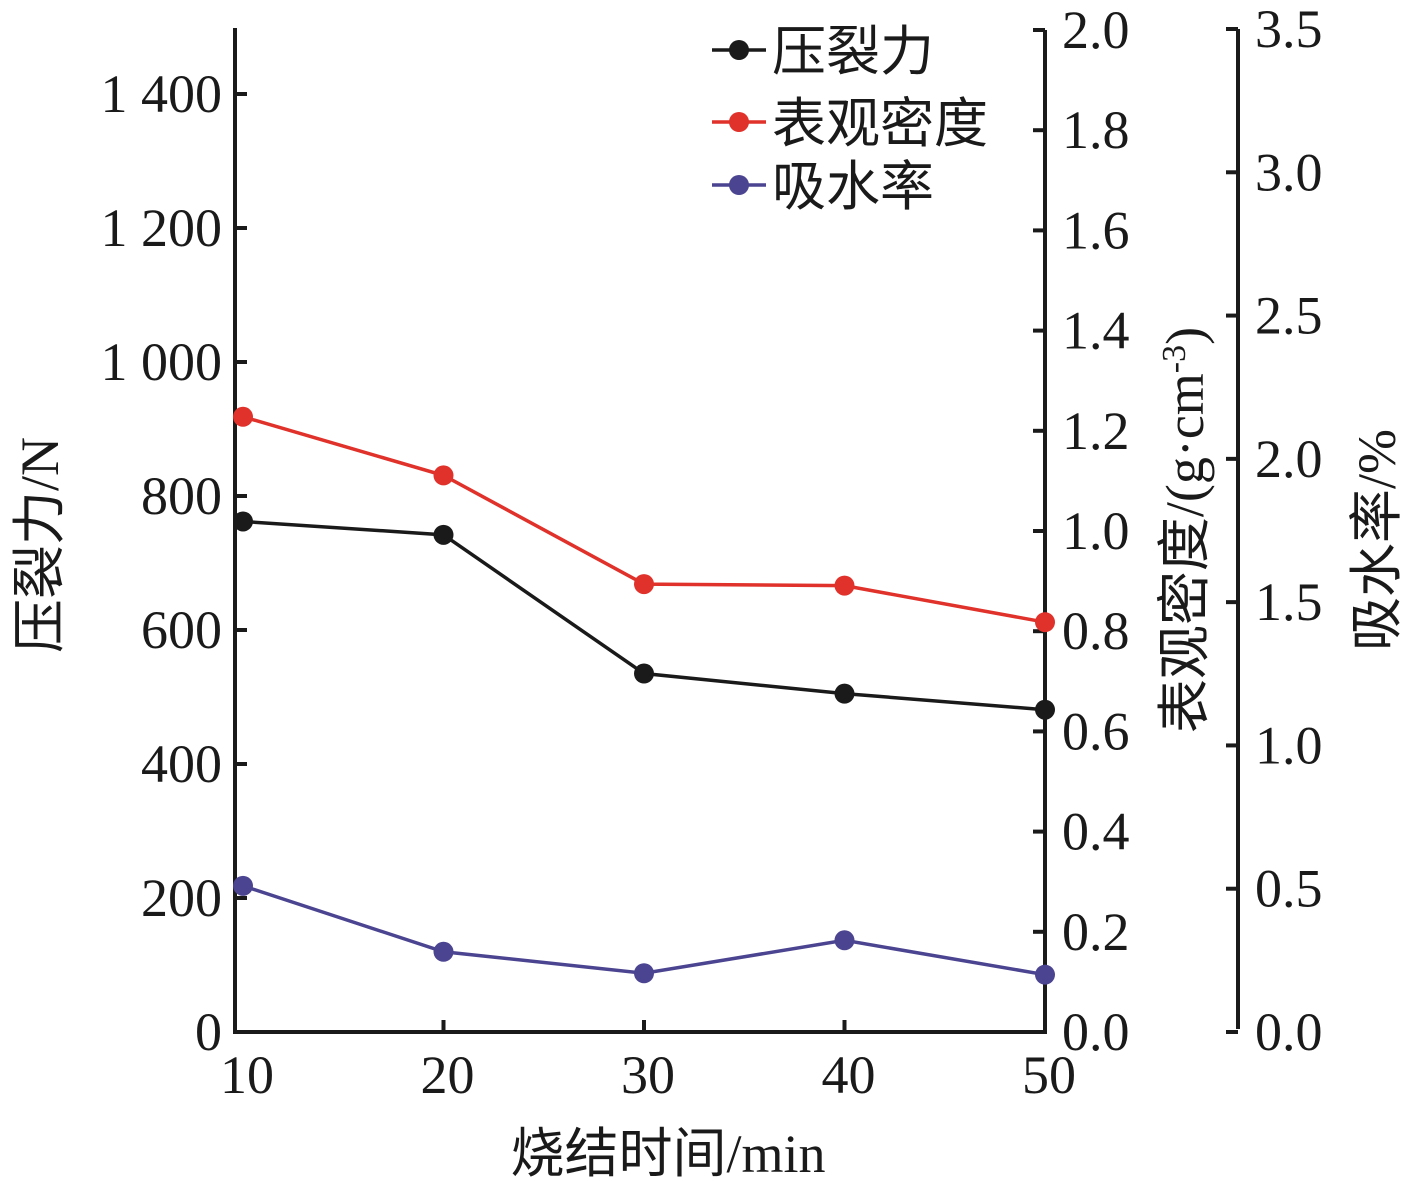 This screenshot has height=1181, width=1417. What do you see at coordinates (162, 228) in the screenshot?
I see `left-axis-tick-label: 1 200` at bounding box center [162, 228].